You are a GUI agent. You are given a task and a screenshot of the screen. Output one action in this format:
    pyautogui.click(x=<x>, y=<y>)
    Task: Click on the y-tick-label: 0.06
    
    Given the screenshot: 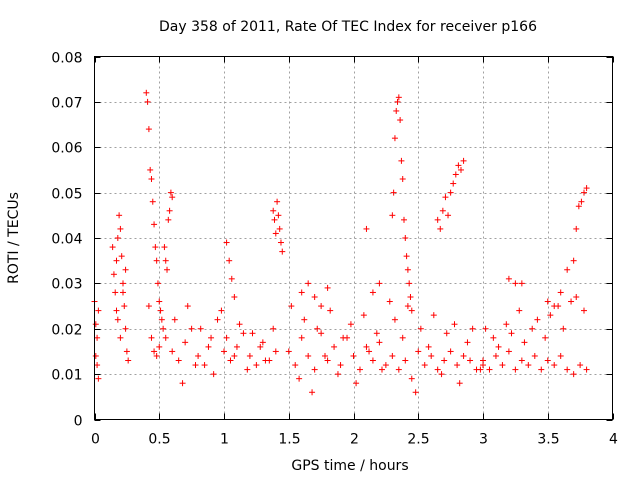 What is the action you would take?
    pyautogui.click(x=66, y=149)
    